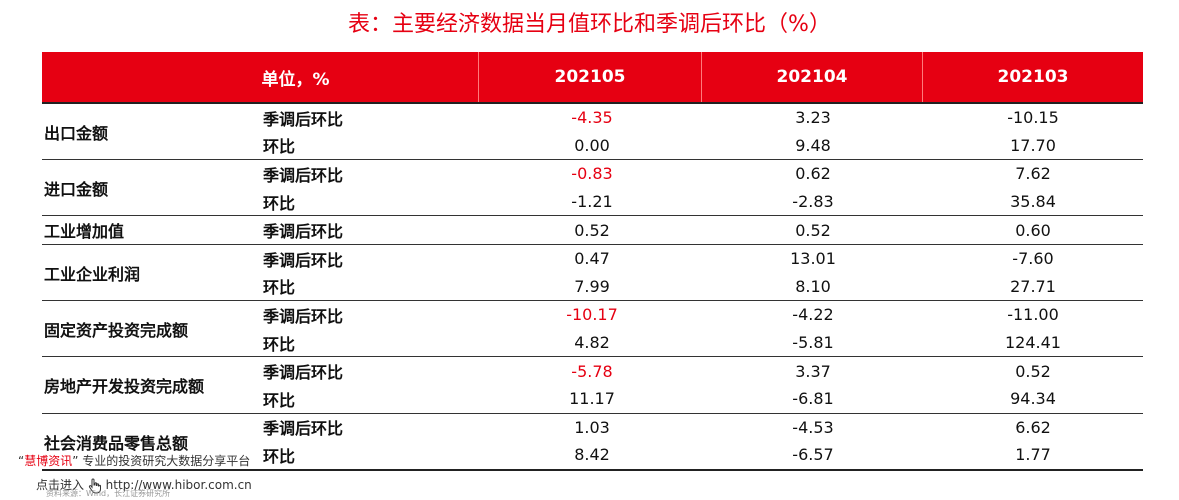 This screenshot has height=500, width=1179. Describe the element at coordinates (703, 399) in the screenshot. I see `table-row: 环比 11.17 -6.81 94.34` at that location.